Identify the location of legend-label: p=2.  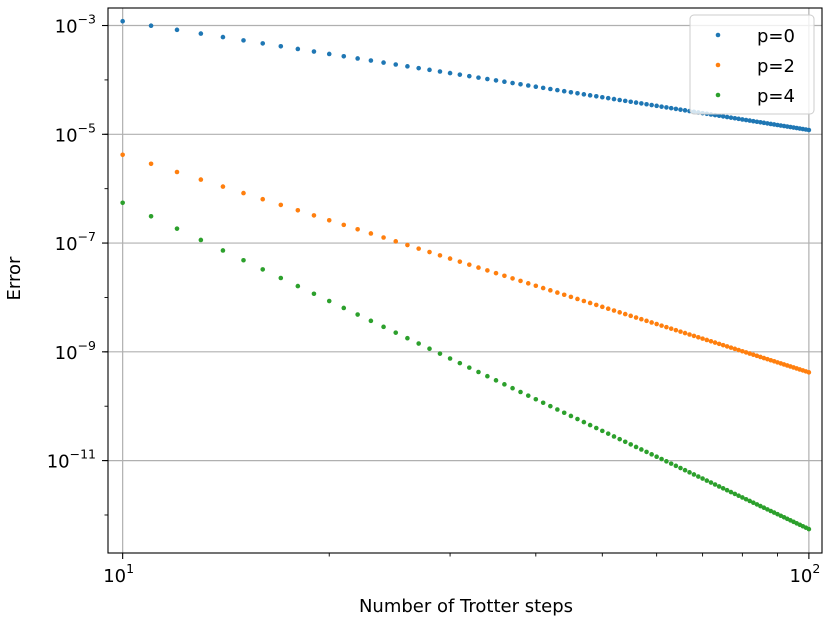
(776, 66).